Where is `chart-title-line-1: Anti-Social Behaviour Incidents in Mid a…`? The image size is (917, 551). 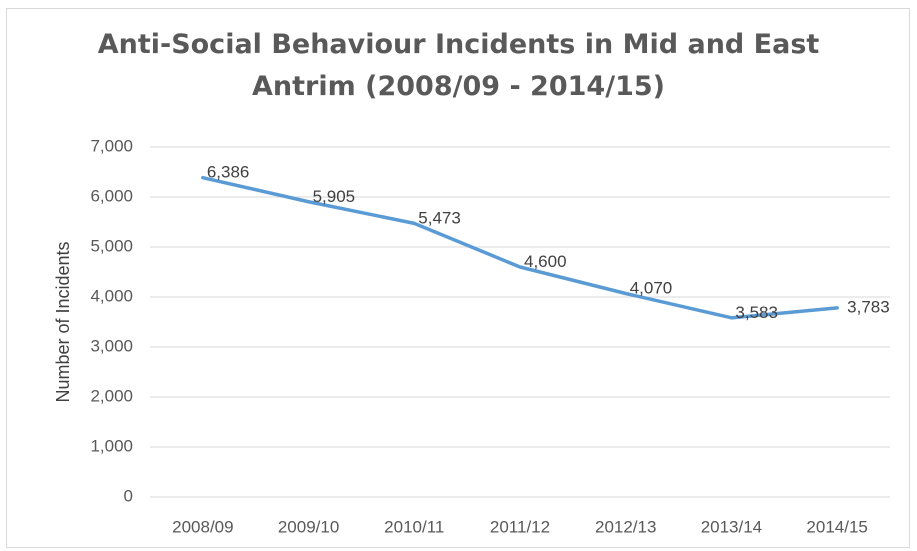
chart-title-line-1: Anti-Social Behaviour Incidents in Mid a… is located at coordinates (458, 44).